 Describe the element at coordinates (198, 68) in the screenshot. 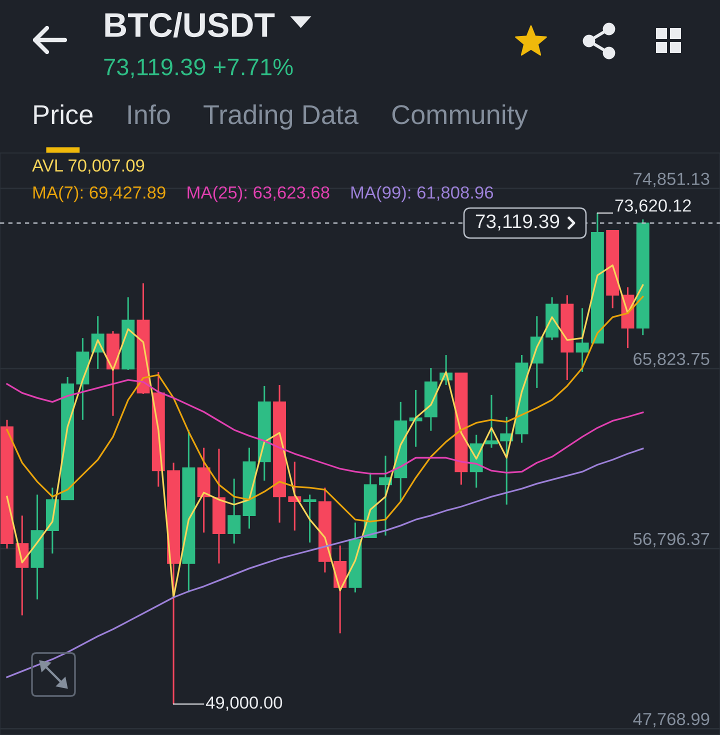

I see `chart-subtitle: 73,119.39 +7.71%` at that location.